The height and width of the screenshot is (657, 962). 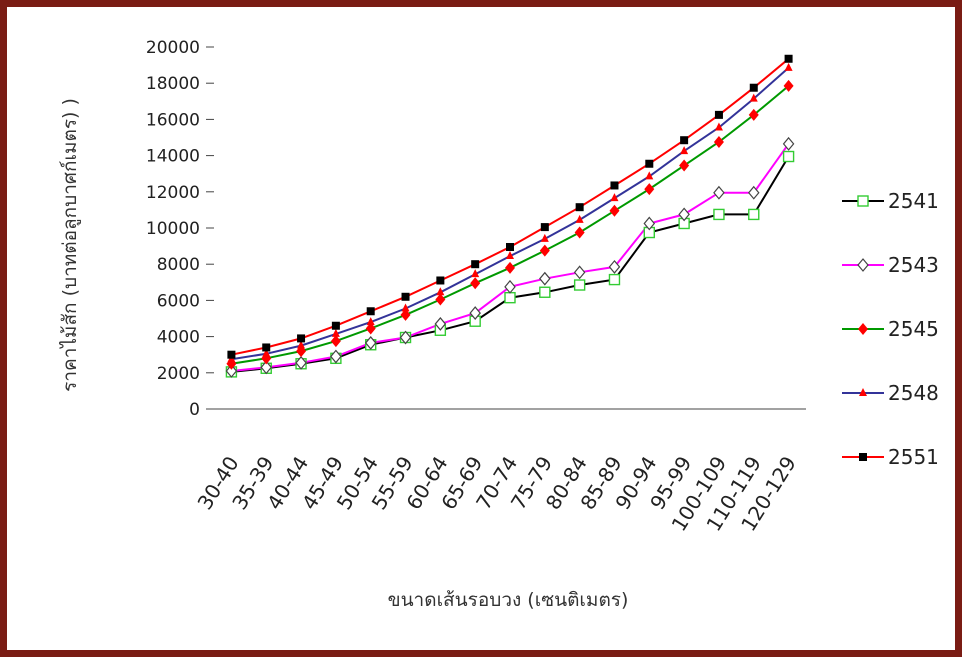 I want to click on y-tick-label: 14000, so click(x=173, y=157).